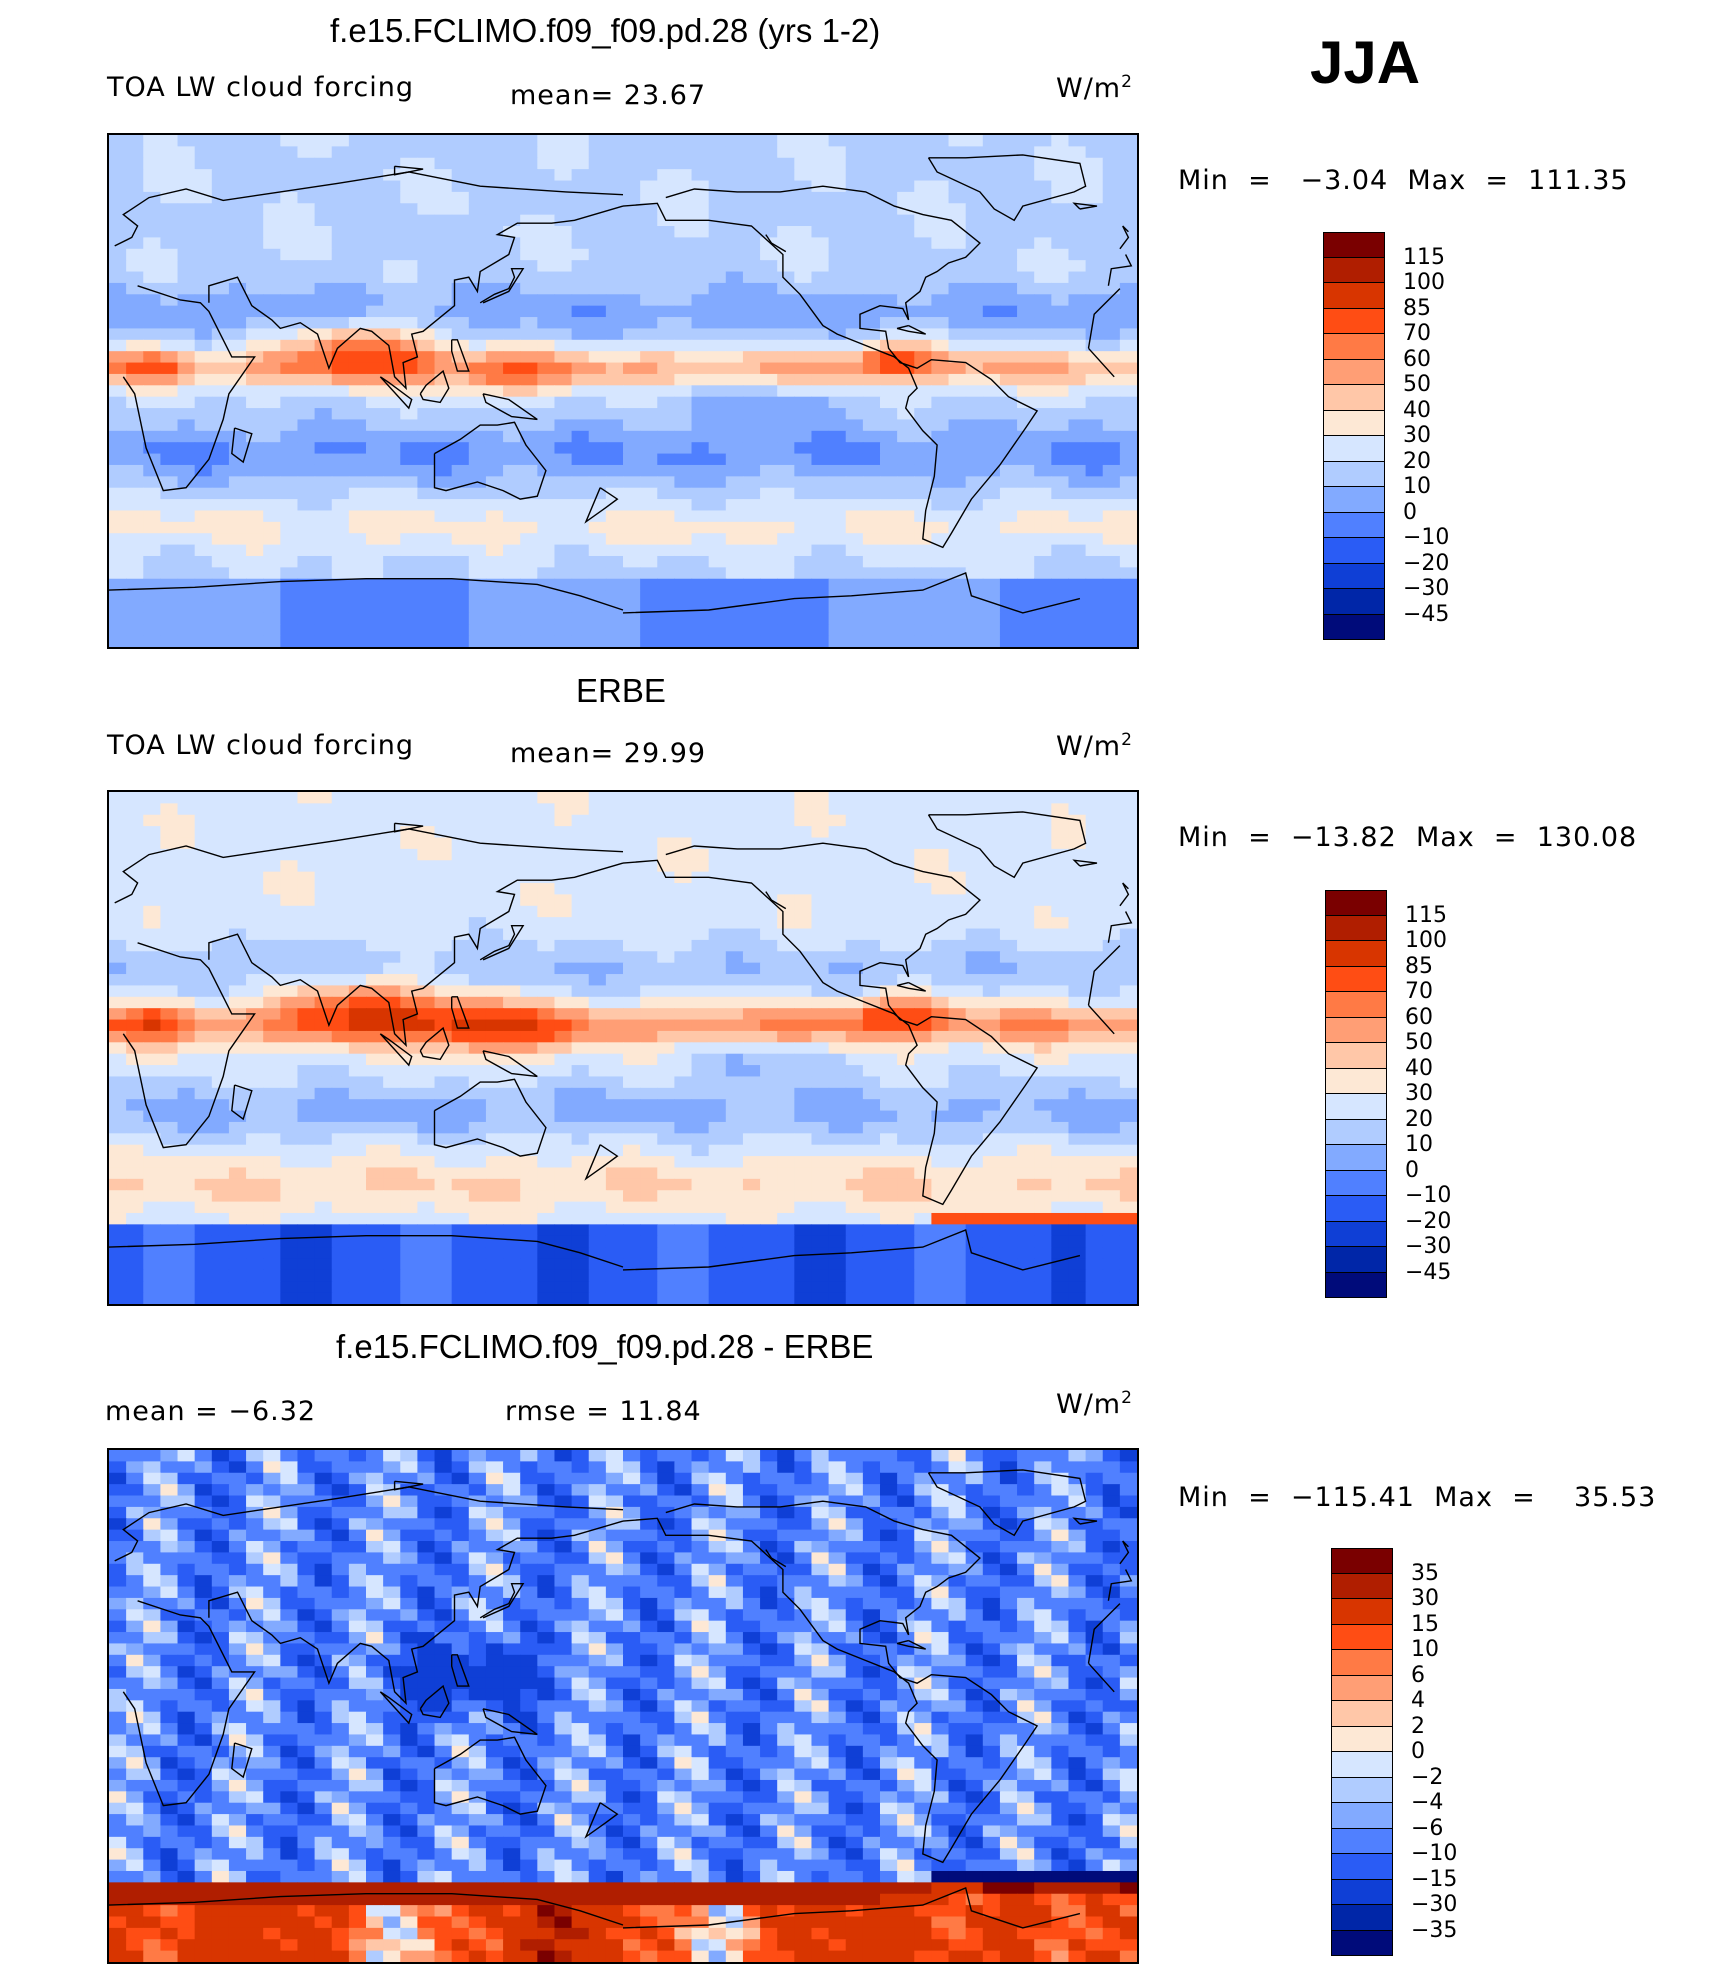 This screenshot has width=1710, height=1964. I want to click on colorbar-swatch, so click(1354, 577).